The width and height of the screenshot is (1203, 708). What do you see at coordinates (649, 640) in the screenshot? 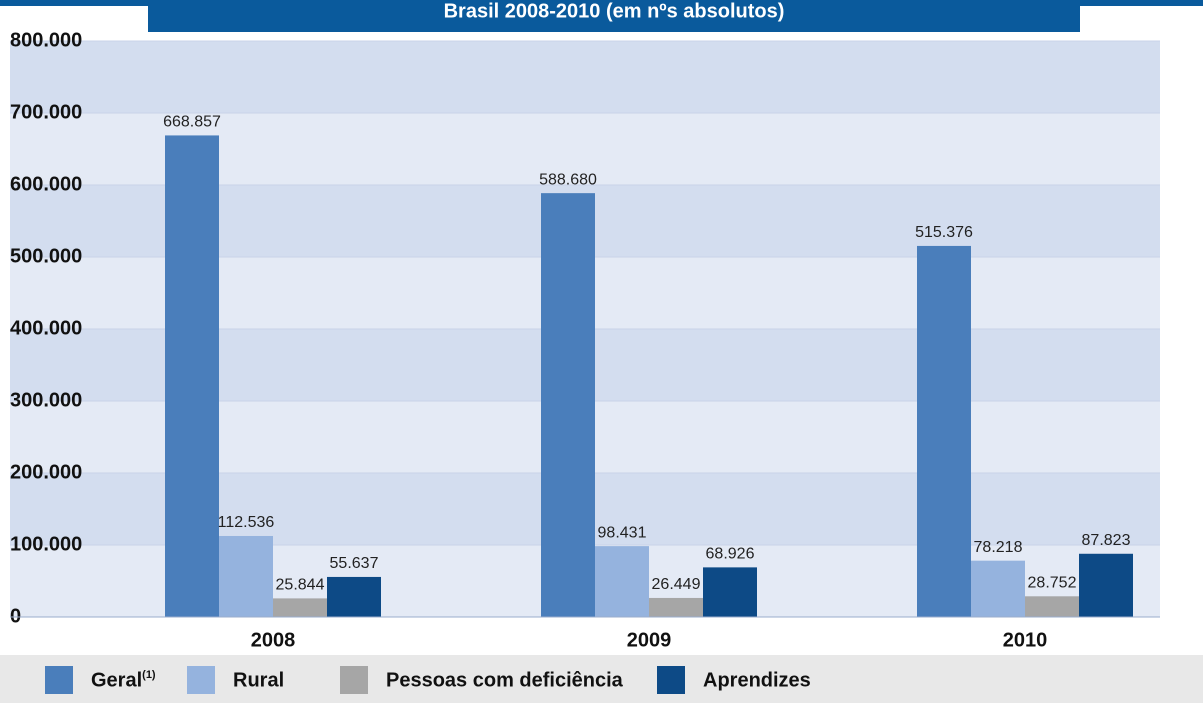
I see `x-tick-label: 2009` at bounding box center [649, 640].